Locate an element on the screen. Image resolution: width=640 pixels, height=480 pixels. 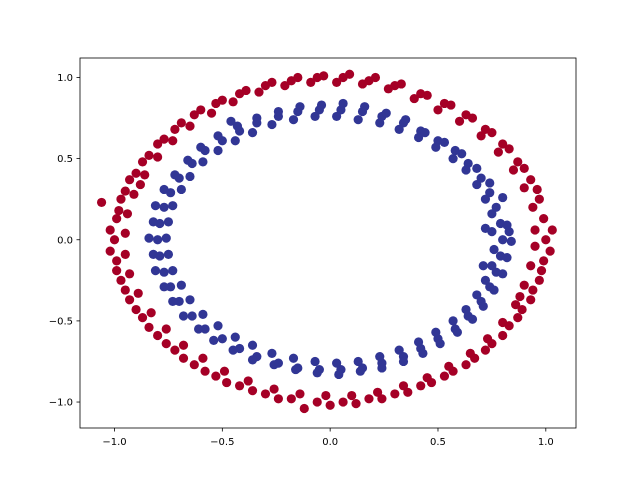
x-tick-label: −0.5 is located at coordinates (222, 442).